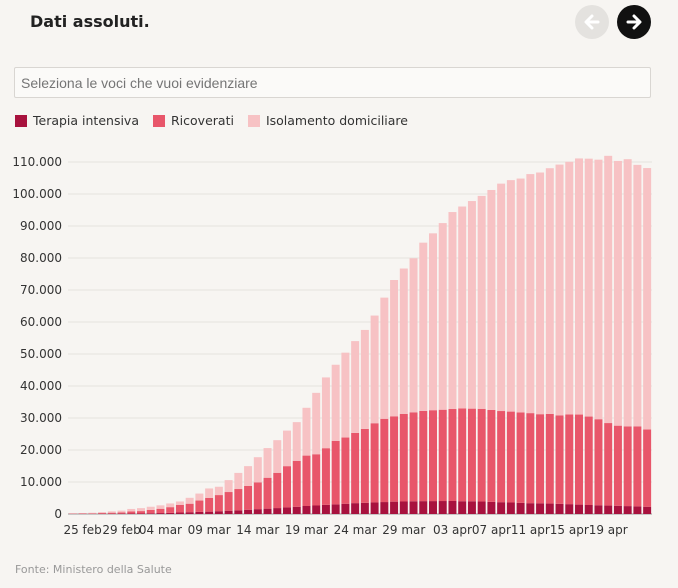  What do you see at coordinates (327, 120) in the screenshot?
I see `legend-item-isolamento: Isolamento domiciliare` at bounding box center [327, 120].